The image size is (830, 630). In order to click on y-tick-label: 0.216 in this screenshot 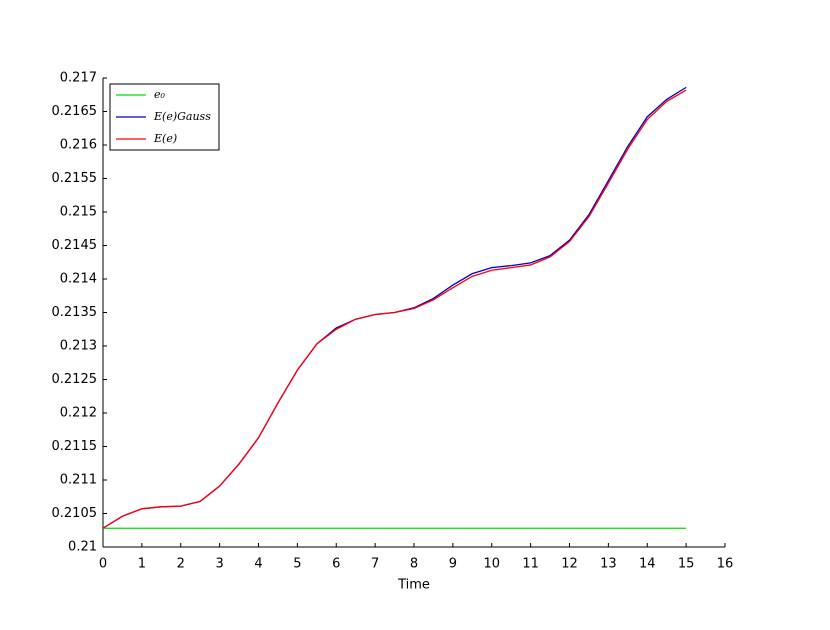, I will do `click(78, 145)`.